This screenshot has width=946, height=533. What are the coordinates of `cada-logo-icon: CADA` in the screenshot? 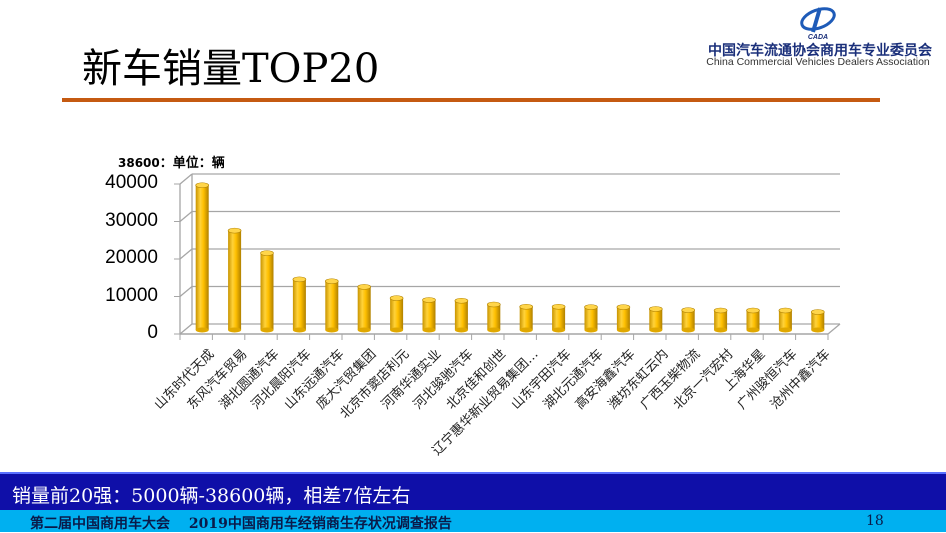 It's located at (818, 23).